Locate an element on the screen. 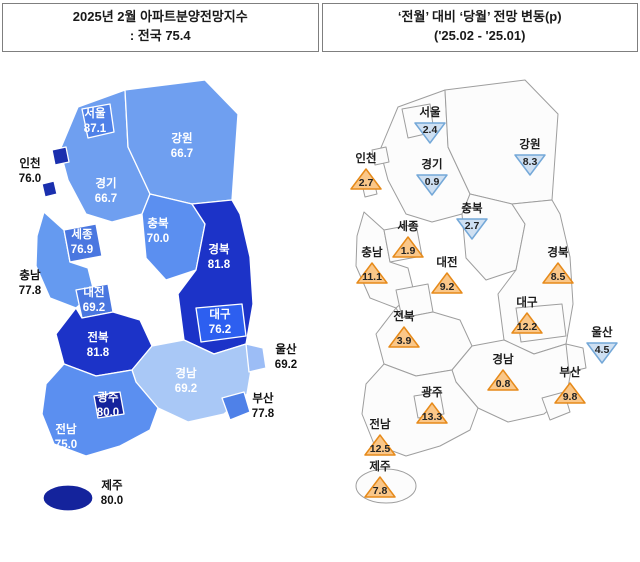 The image size is (640, 562). svg-text: 4.5 is located at coordinates (602, 350).